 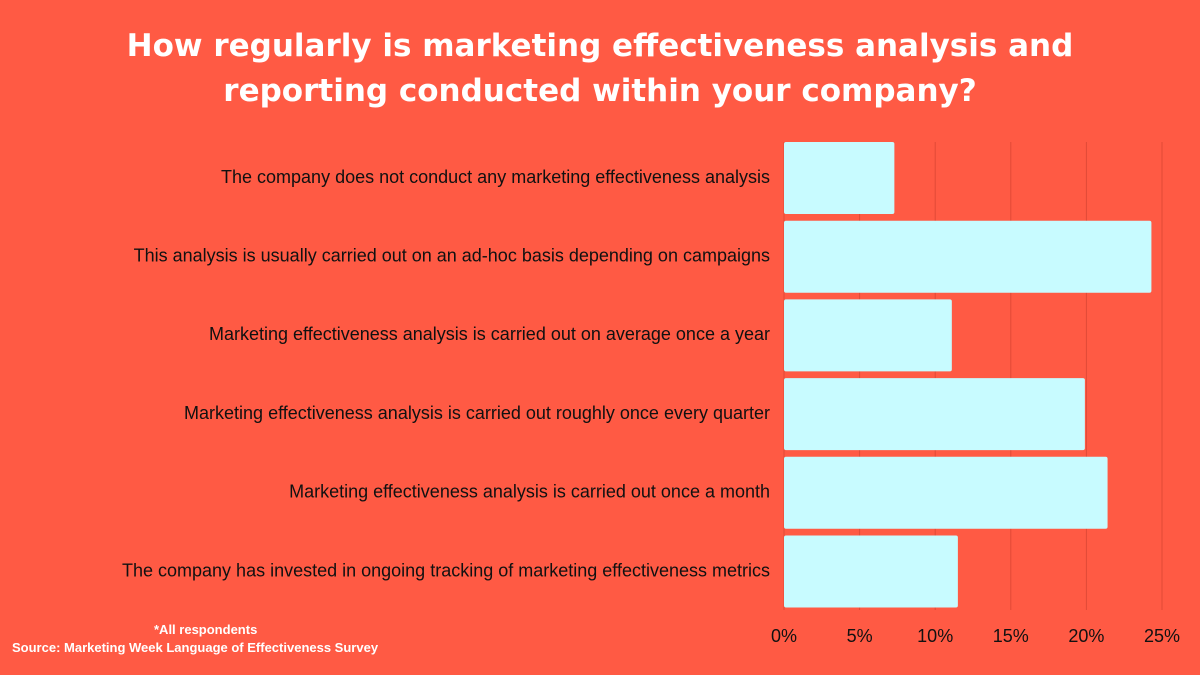 What do you see at coordinates (1011, 636) in the screenshot?
I see `x-tick-label-3: 15%` at bounding box center [1011, 636].